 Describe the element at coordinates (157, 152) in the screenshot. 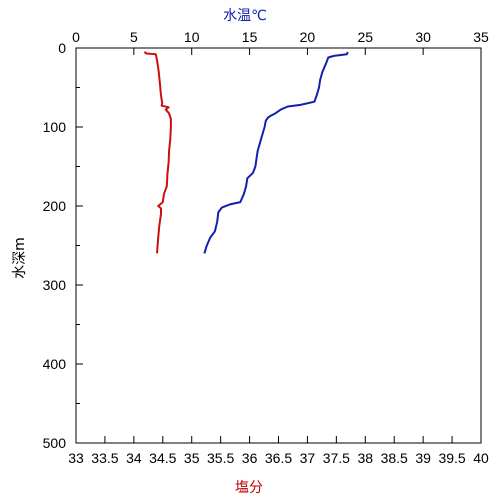

I see `salinity-series-line` at that location.